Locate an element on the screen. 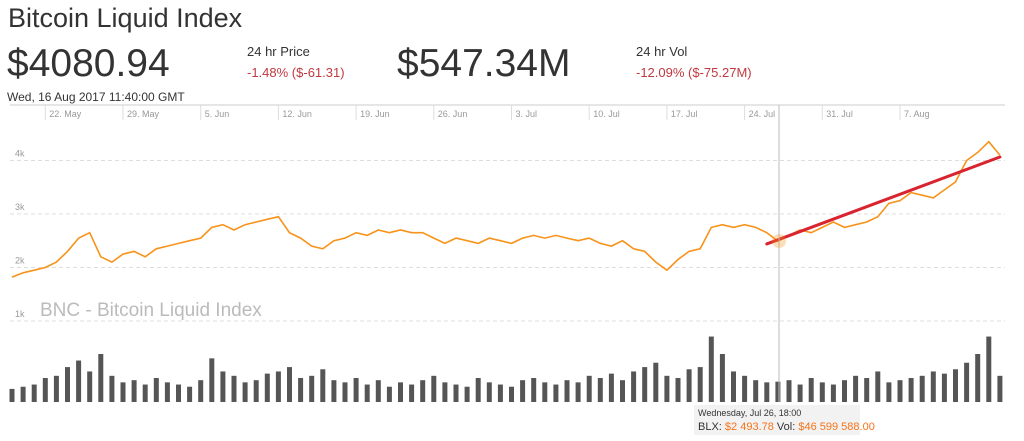 Image resolution: width=1024 pixels, height=441 pixels. price-label: 24 hr Price is located at coordinates (278, 51).